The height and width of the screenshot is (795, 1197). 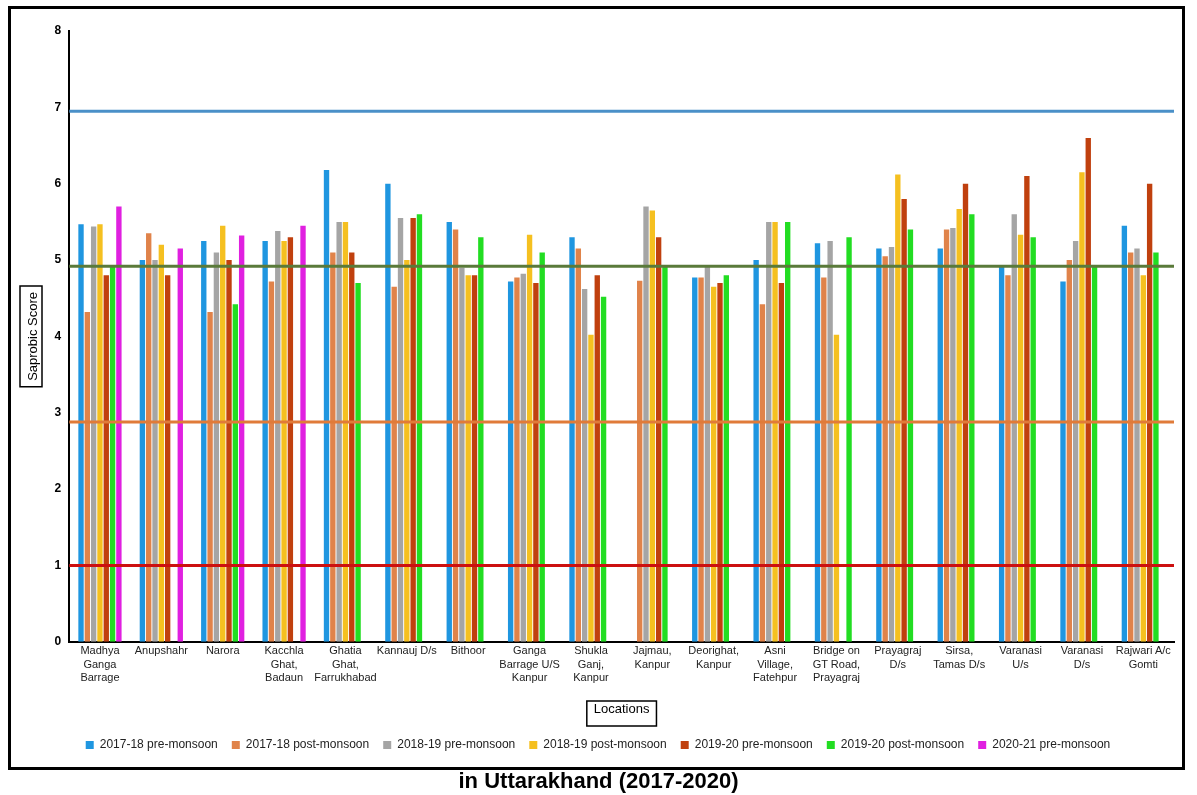 I want to click on y-tick-label: 4, so click(x=58, y=335).